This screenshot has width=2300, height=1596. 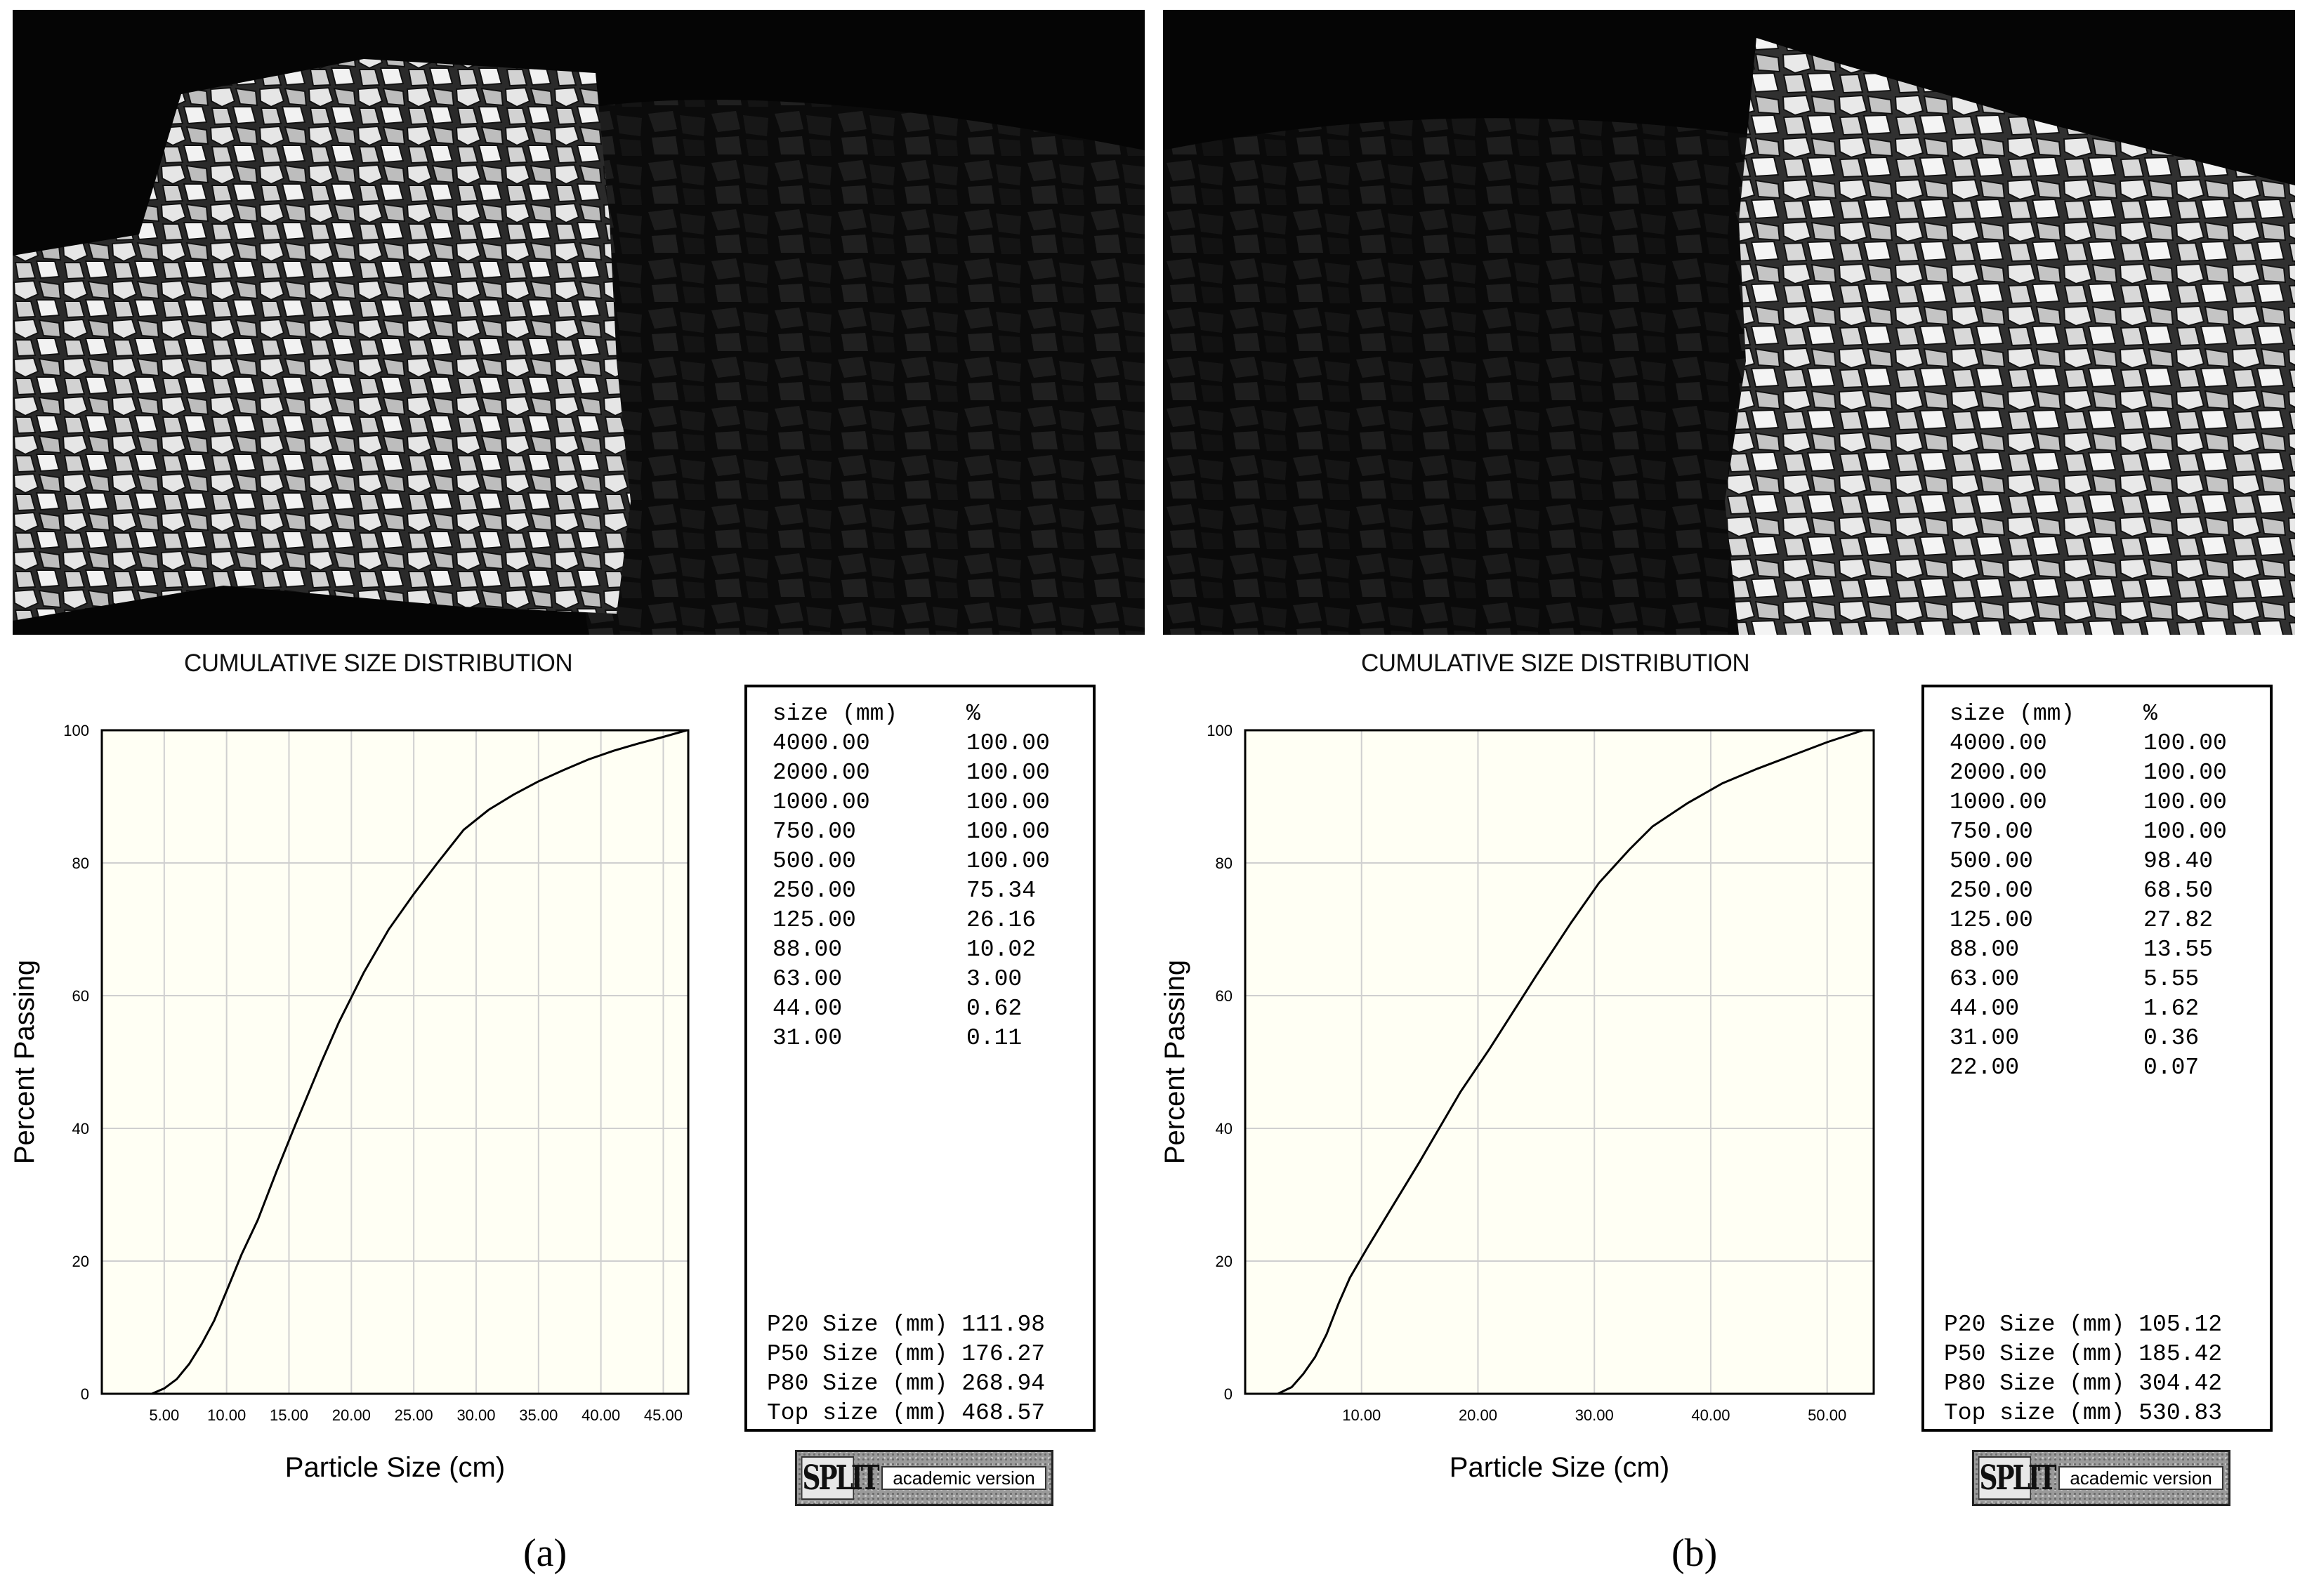 I want to click on row-size: 31.00, so click(x=1985, y=1038).